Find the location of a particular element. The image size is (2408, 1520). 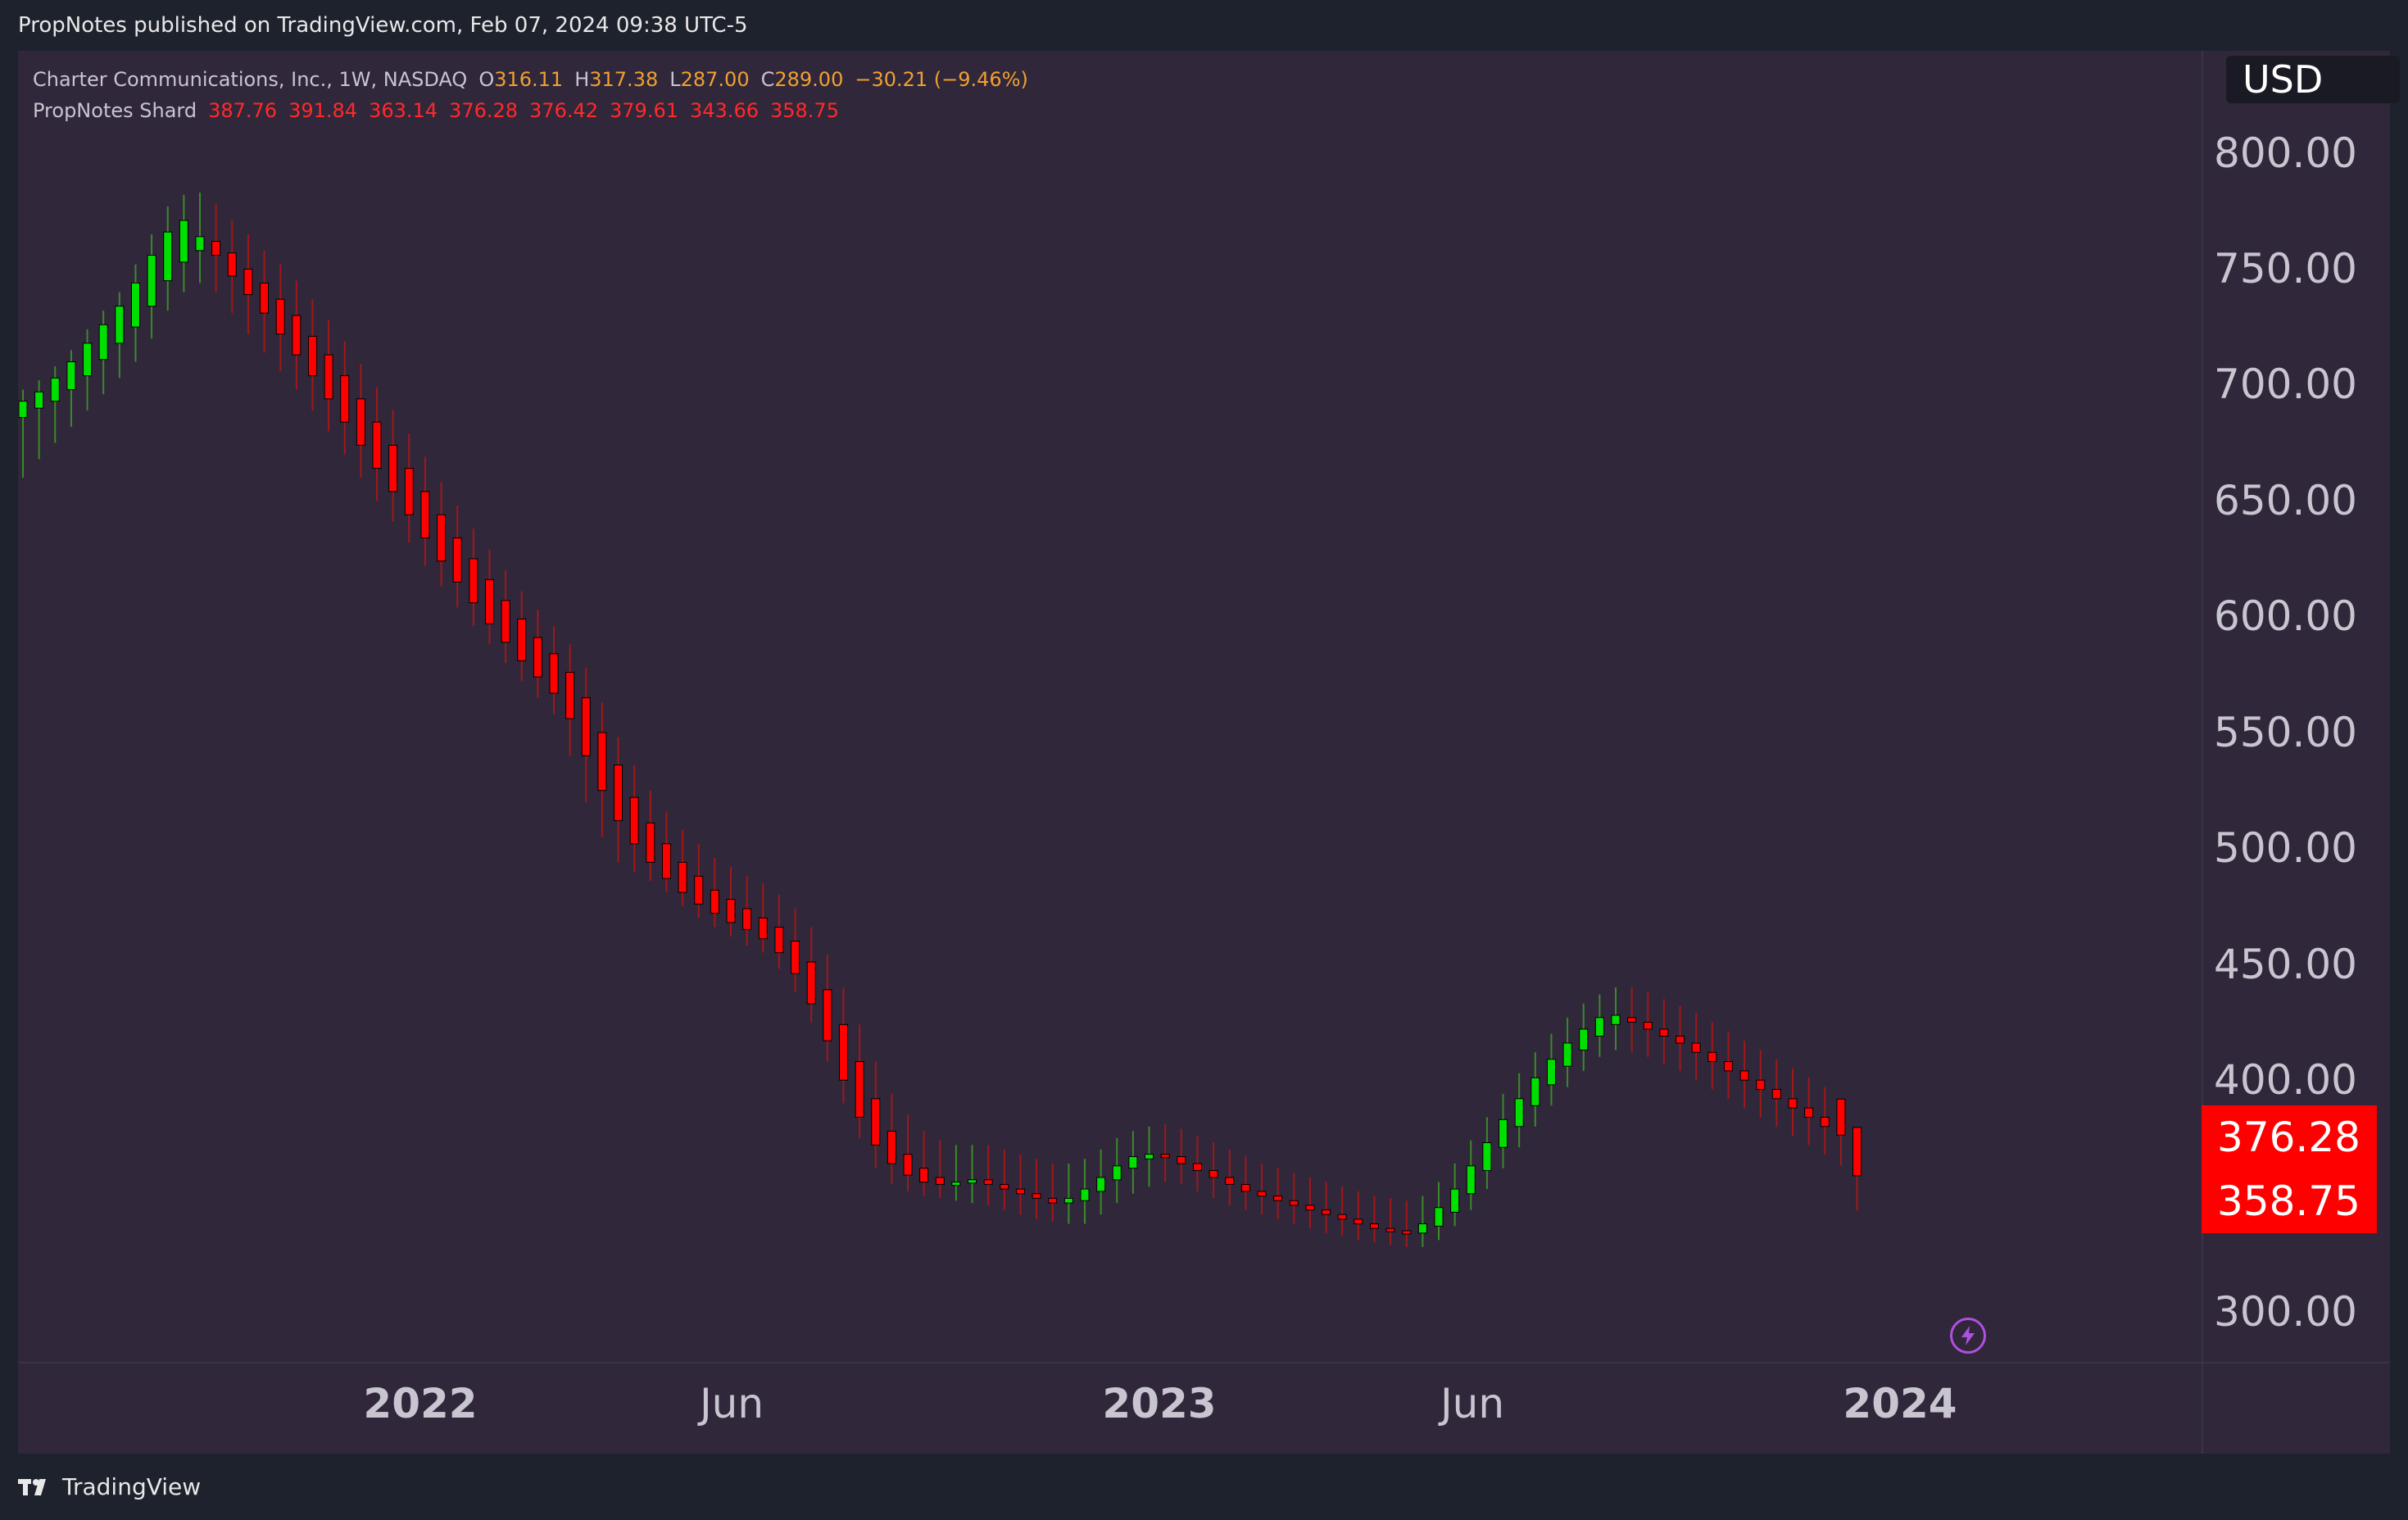

symbol-title: Charter Communications, Inc., 1W, NASDAQ is located at coordinates (250, 79).